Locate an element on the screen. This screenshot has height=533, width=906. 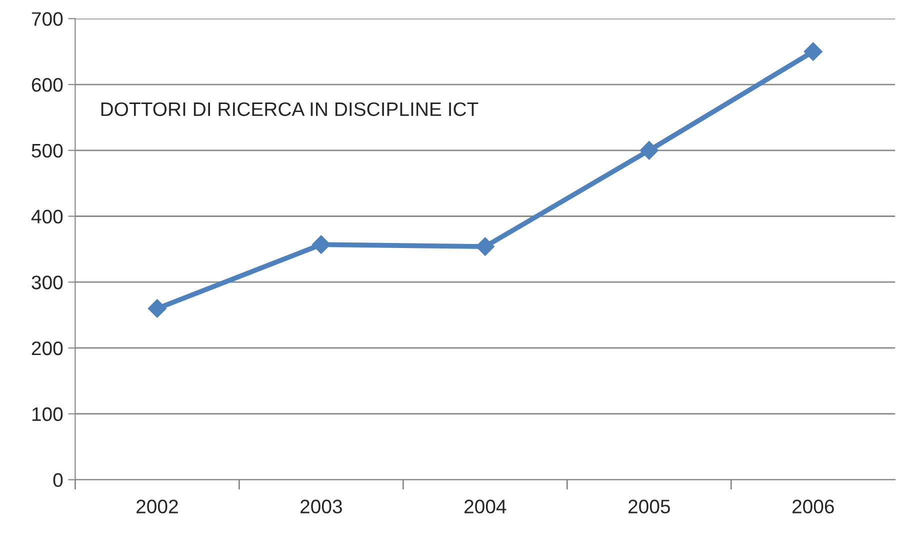
y-tick-label: 0 is located at coordinates (58, 480).